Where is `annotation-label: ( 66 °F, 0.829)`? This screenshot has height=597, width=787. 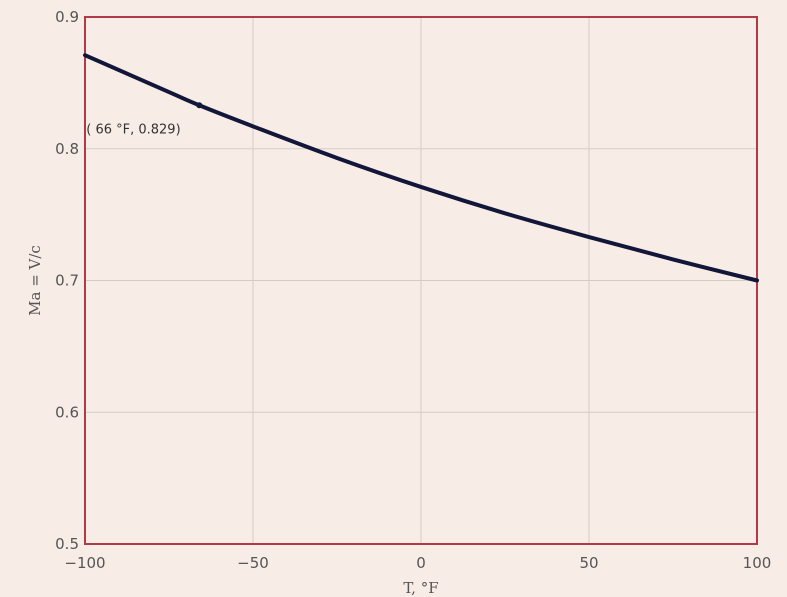
annotation-label: ( 66 °F, 0.829) is located at coordinates (133, 129).